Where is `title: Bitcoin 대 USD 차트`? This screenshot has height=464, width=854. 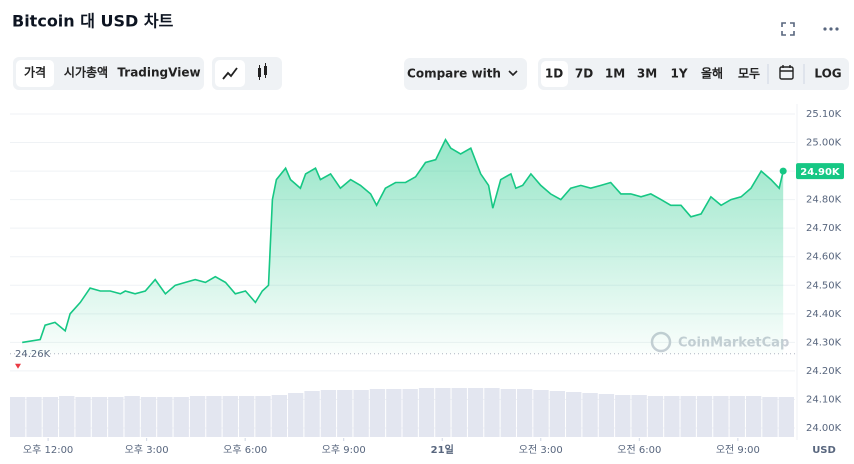
title: Bitcoin 대 USD 차트 is located at coordinates (93, 21).